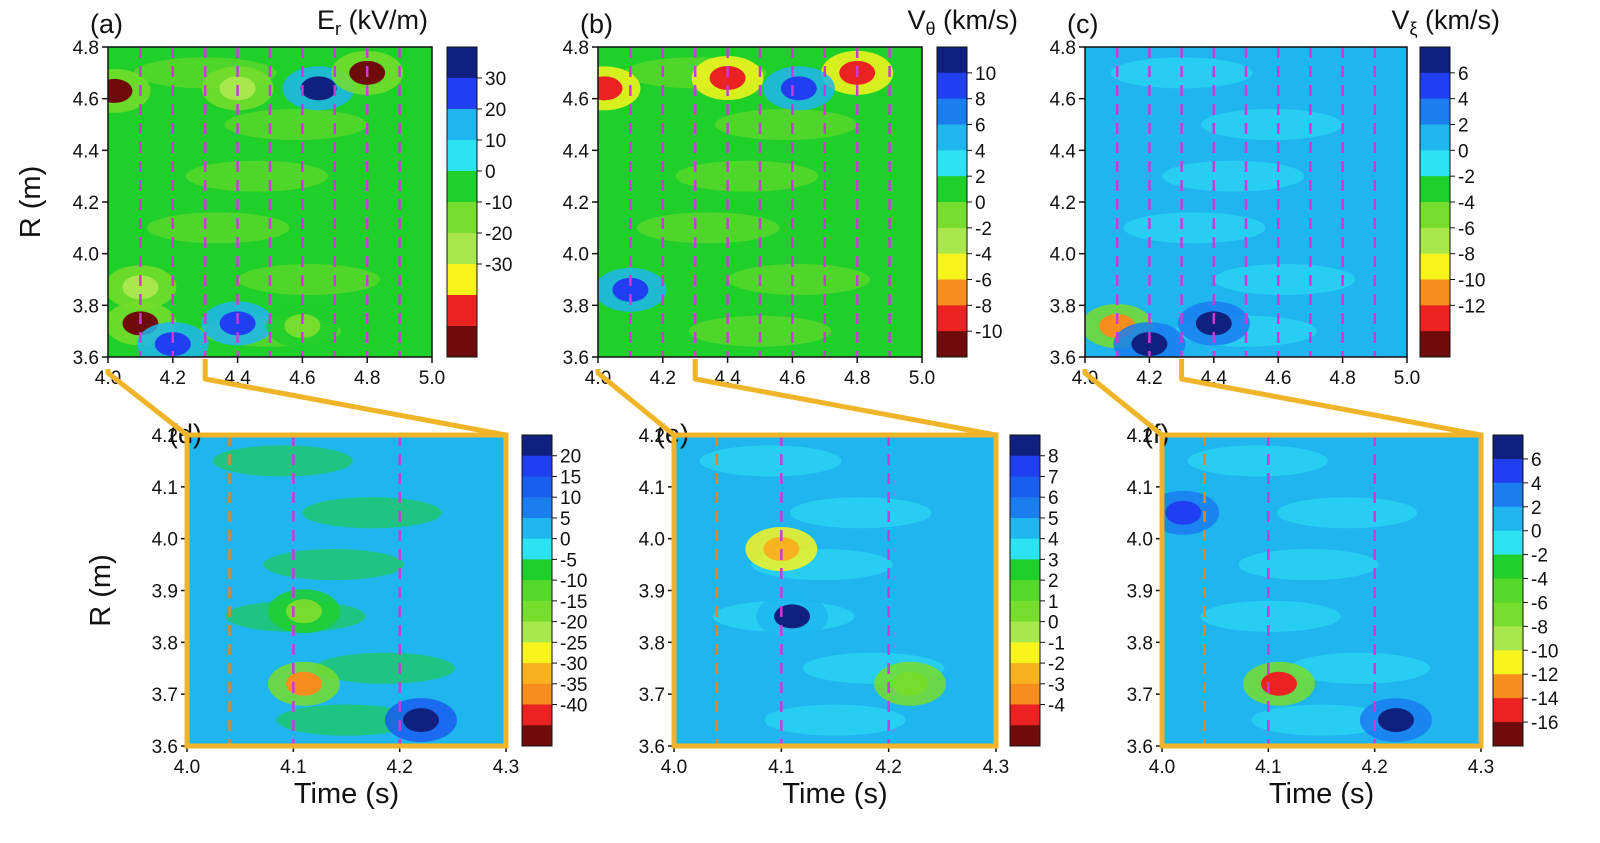  What do you see at coordinates (1400, 20) in the screenshot?
I see `title-symbol: V` at bounding box center [1400, 20].